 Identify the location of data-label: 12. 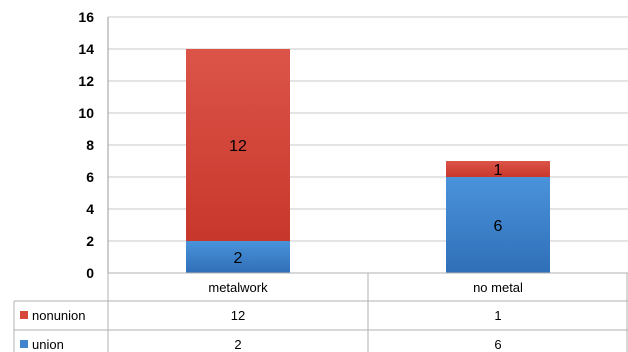
(238, 146).